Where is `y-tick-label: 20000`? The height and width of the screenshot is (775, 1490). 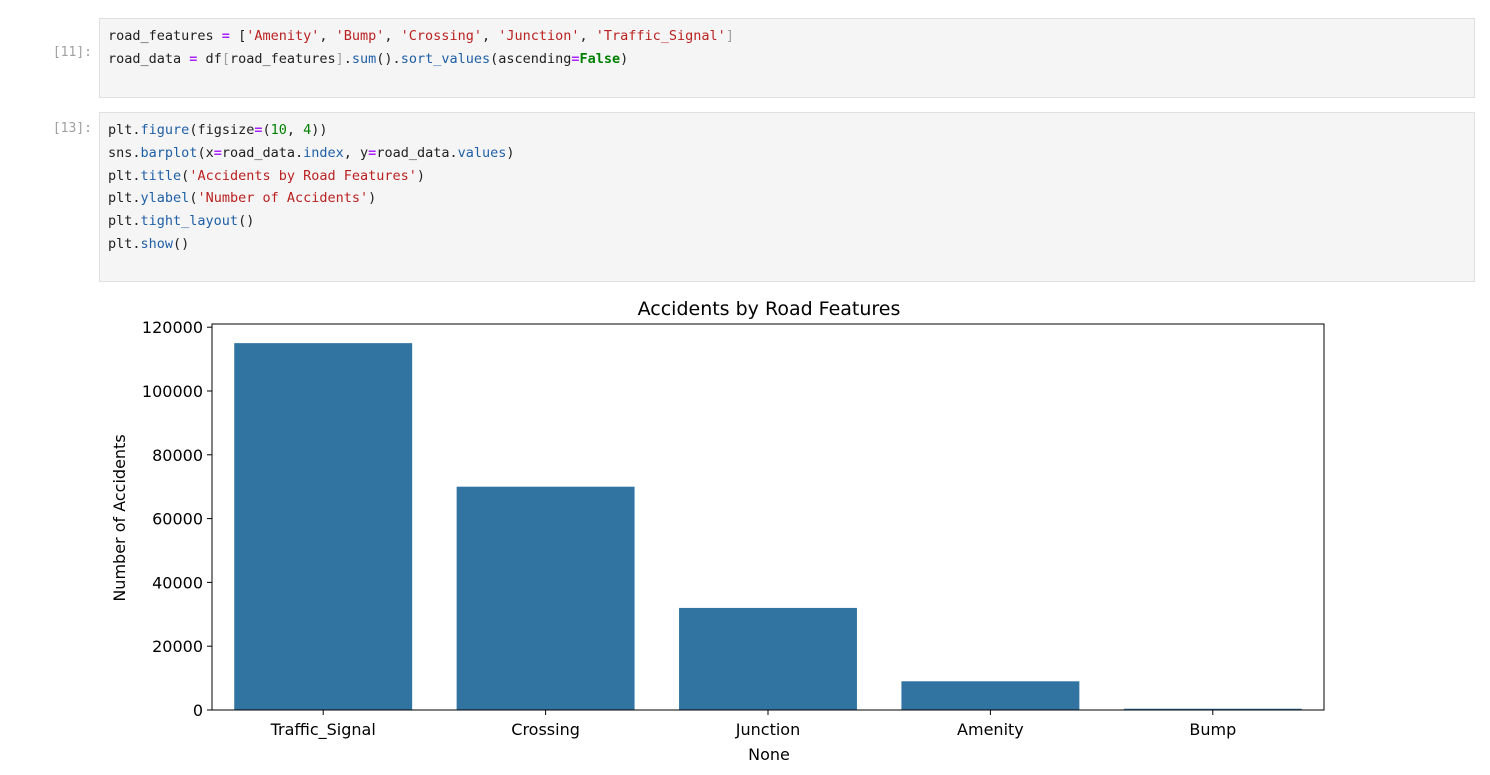
y-tick-label: 20000 is located at coordinates (177, 646).